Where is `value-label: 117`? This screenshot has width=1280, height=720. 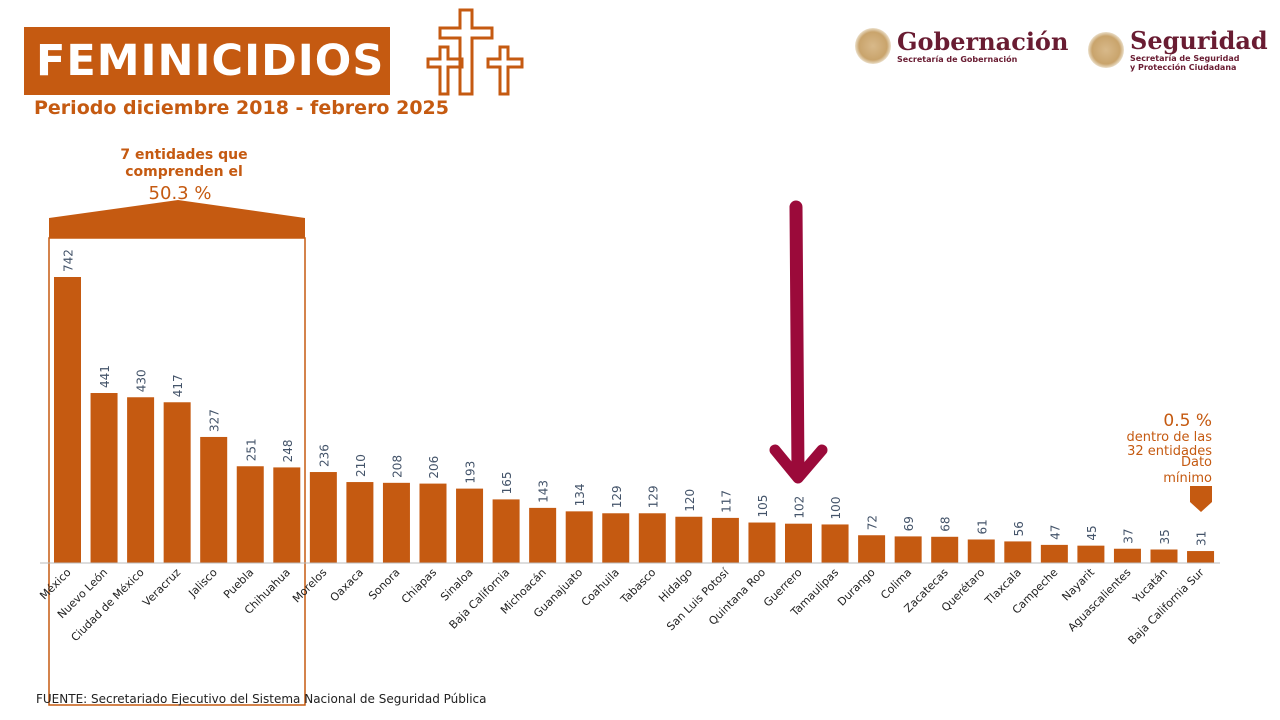
value-label: 117 is located at coordinates (726, 501).